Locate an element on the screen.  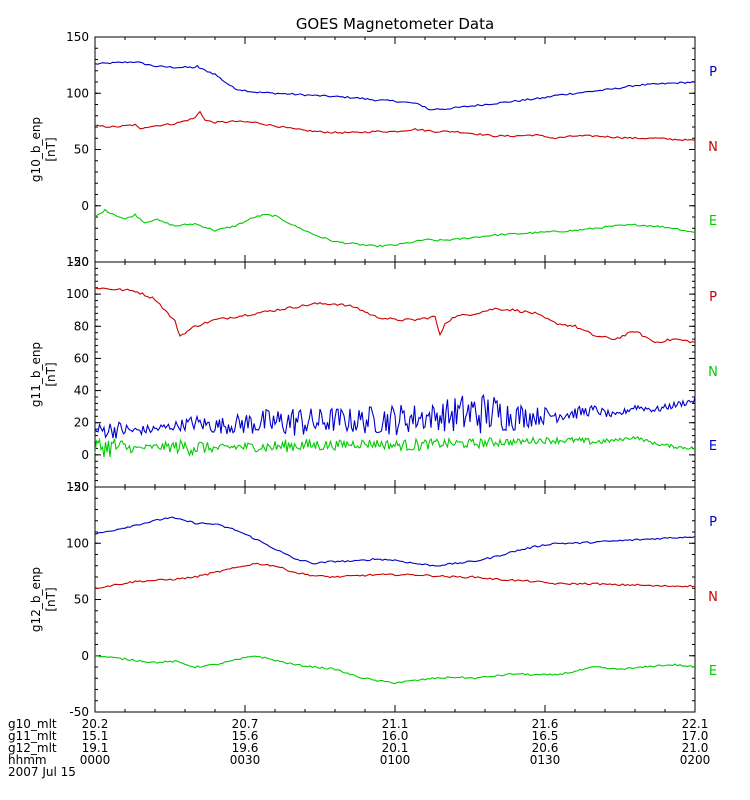
footer-row-label: g10_mlt is located at coordinates (32, 724).